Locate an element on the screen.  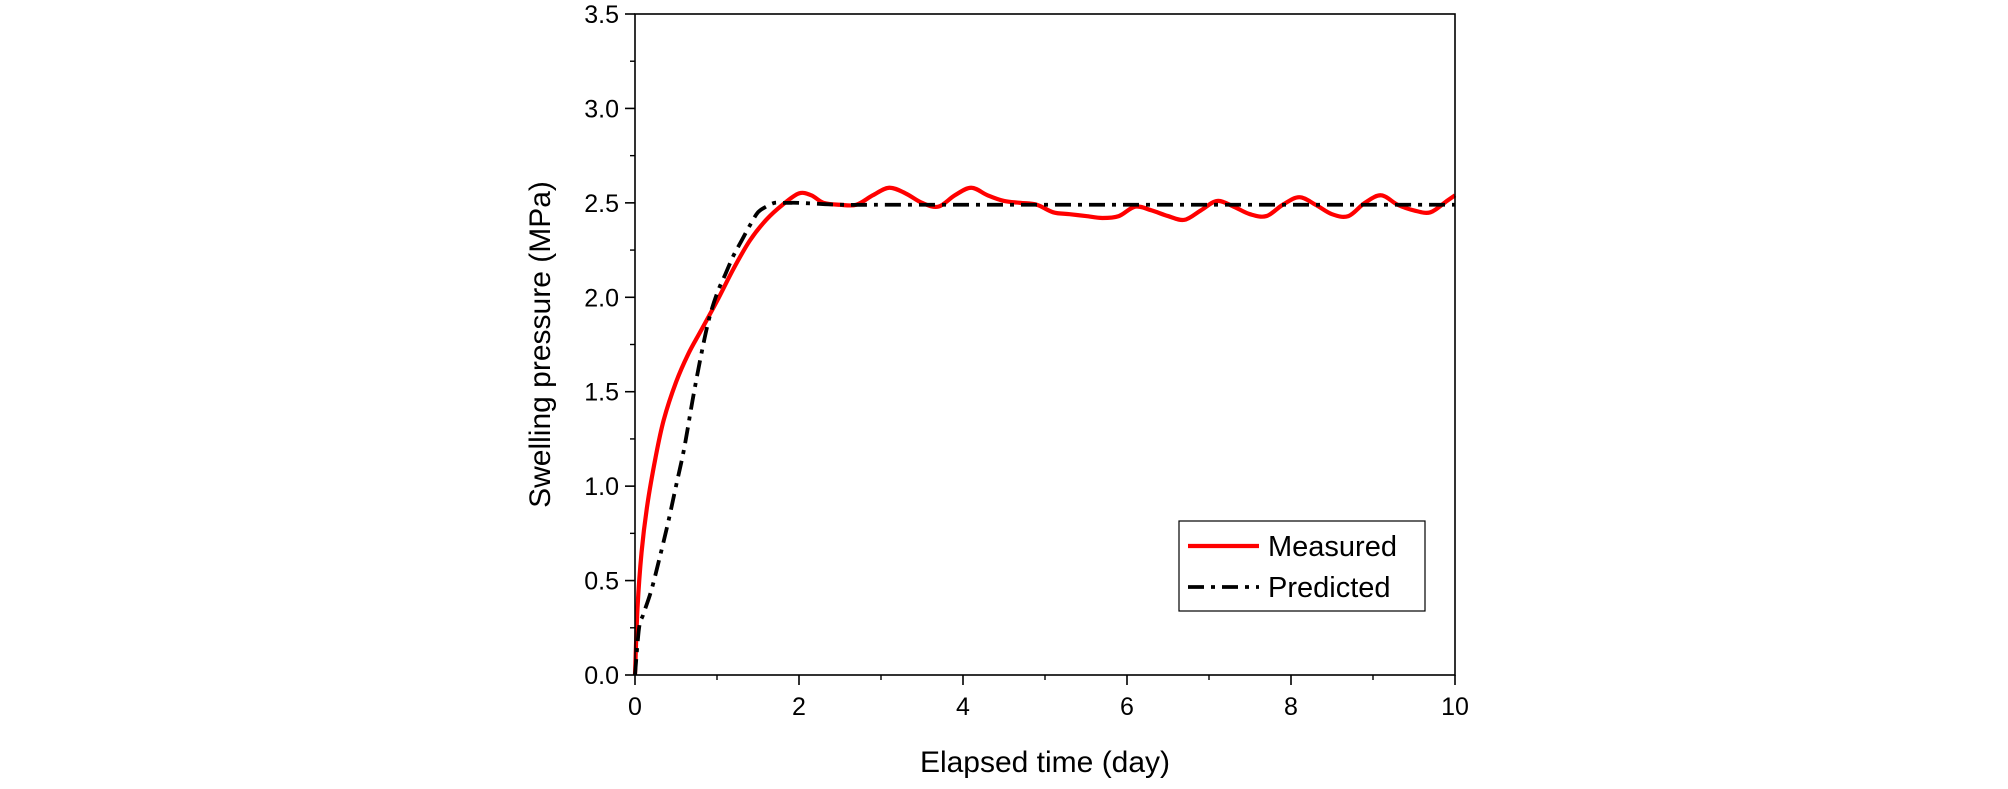
x-tick-label: 10 is located at coordinates (1455, 707).